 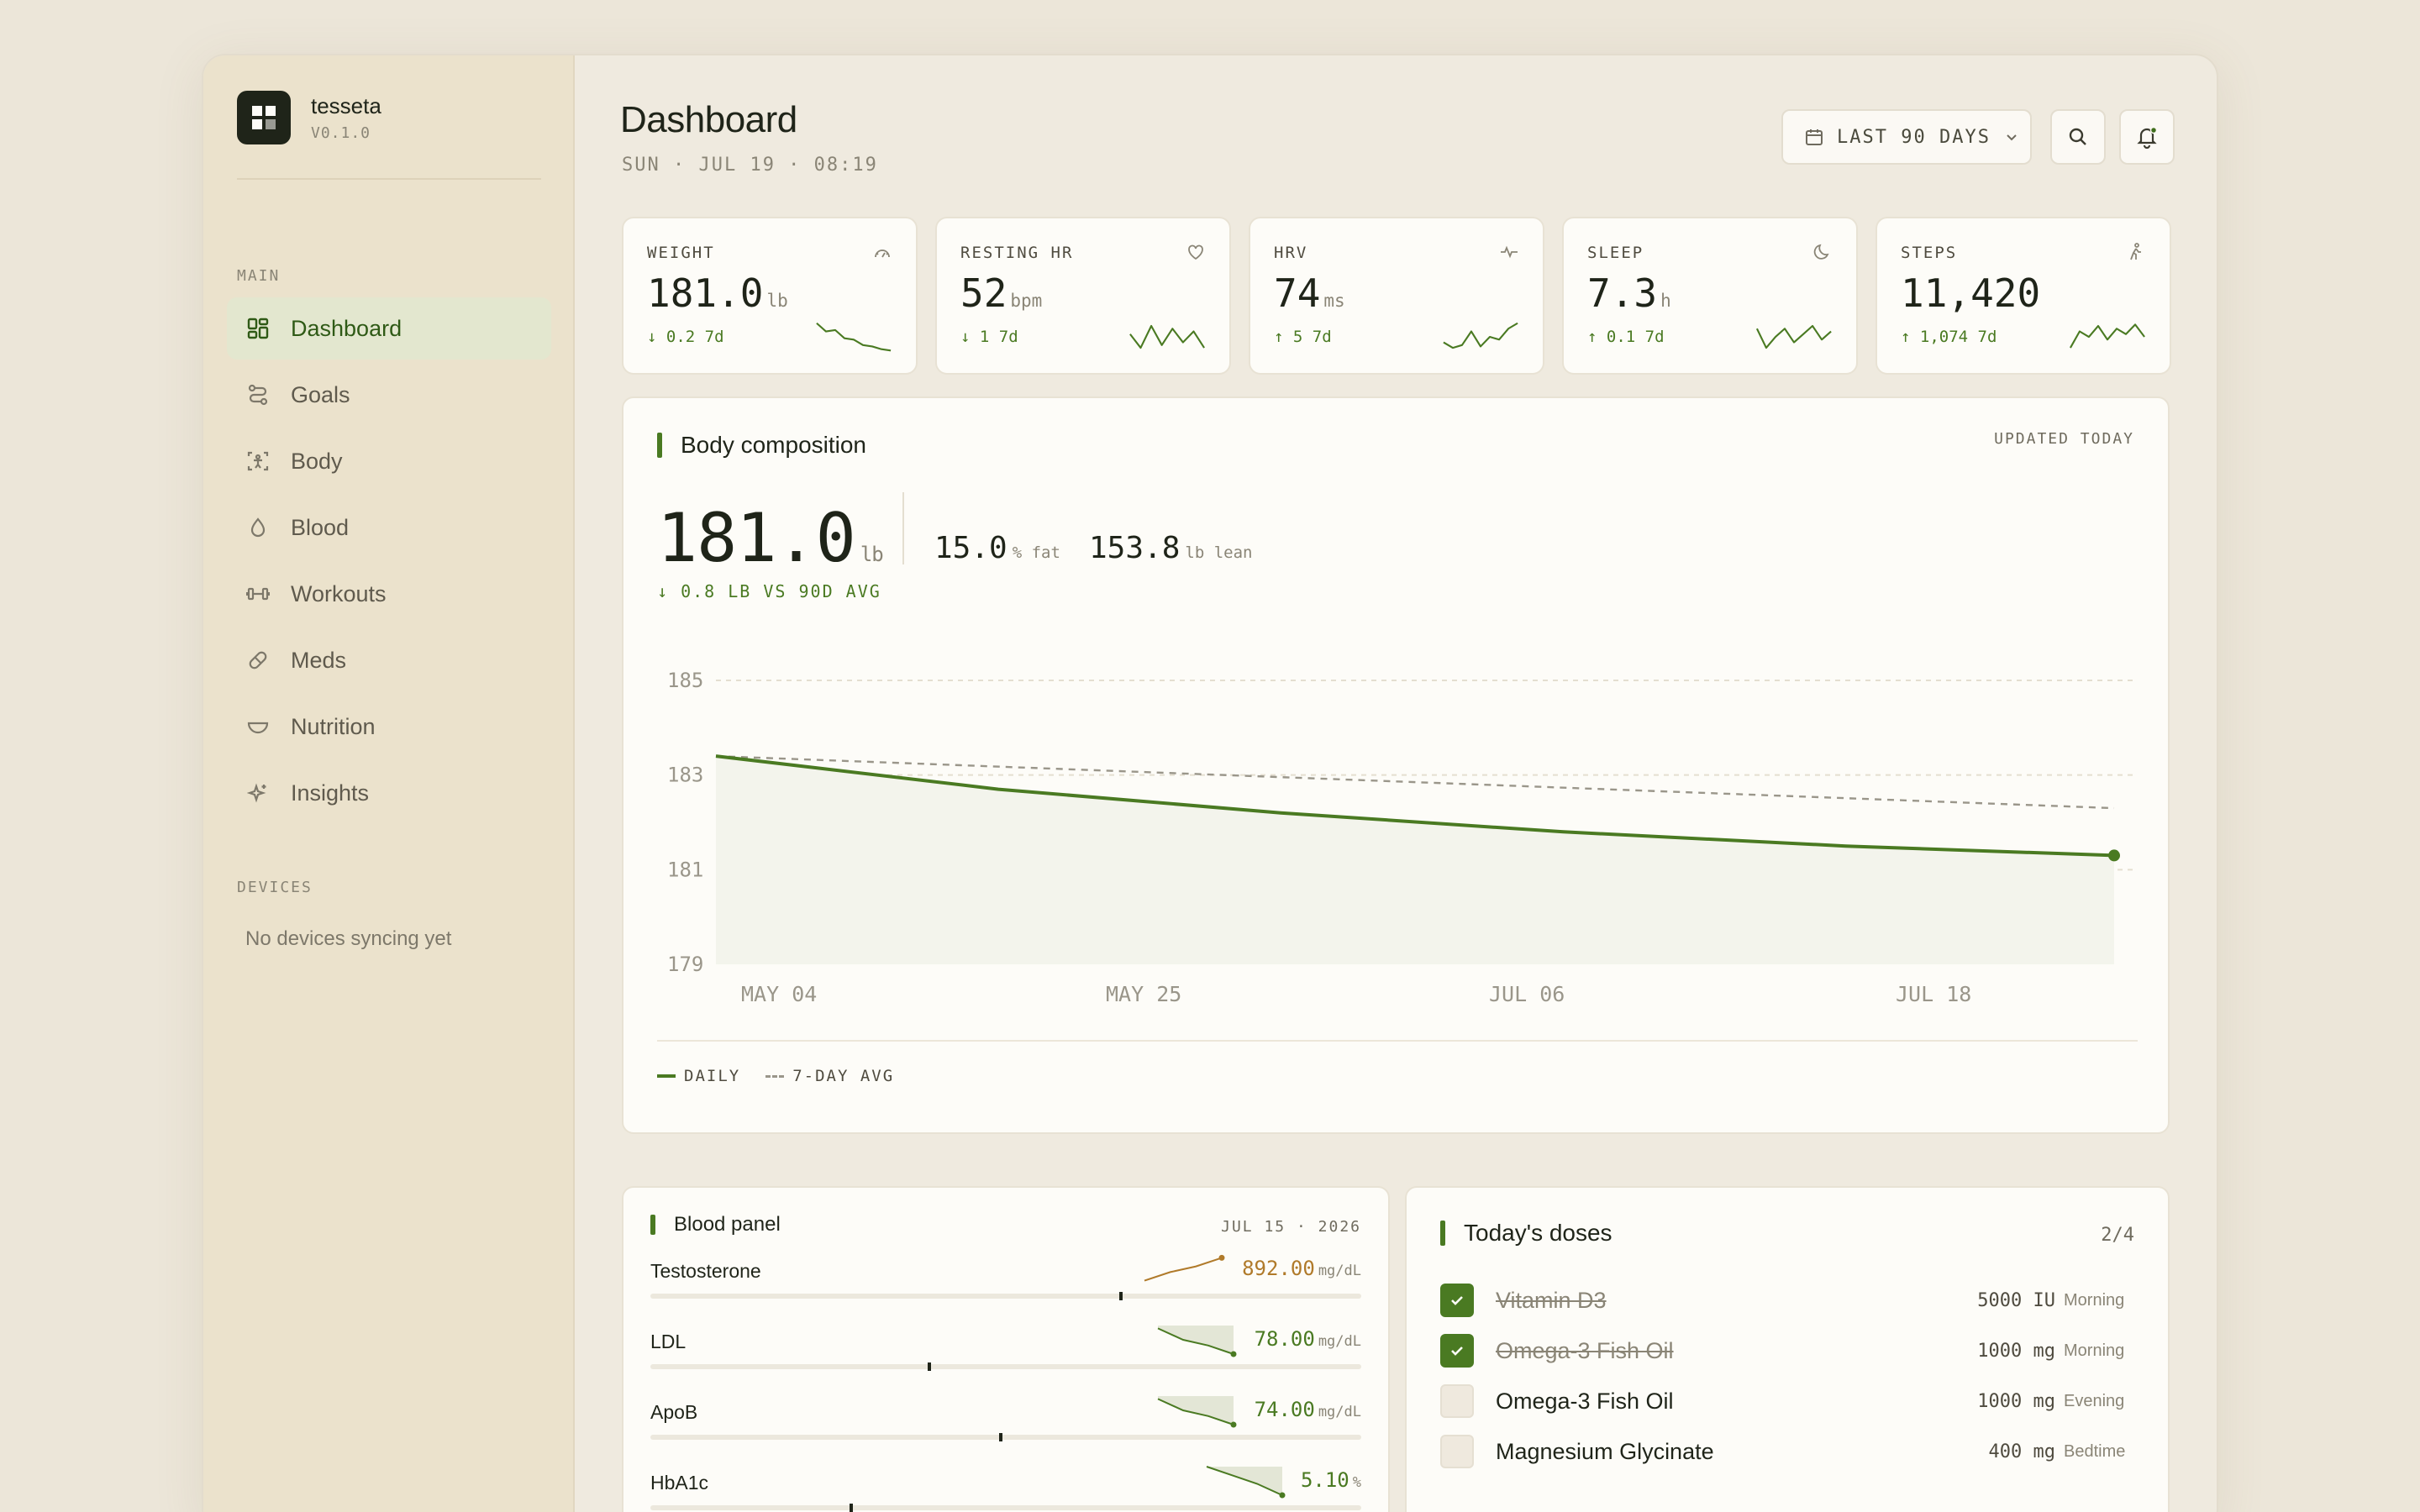 What do you see at coordinates (779, 994) in the screenshot?
I see `x-tick-label: MAY 04` at bounding box center [779, 994].